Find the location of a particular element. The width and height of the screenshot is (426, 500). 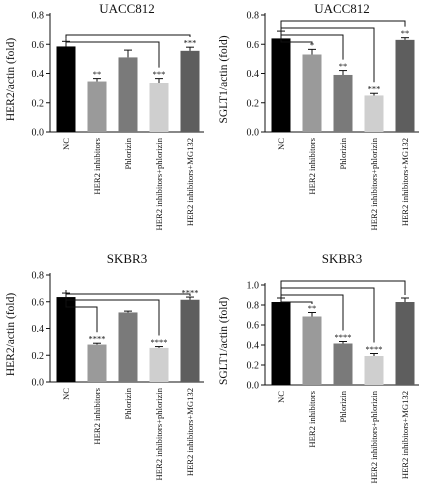

y-tick-label: 1.0 is located at coordinates (253, 286).